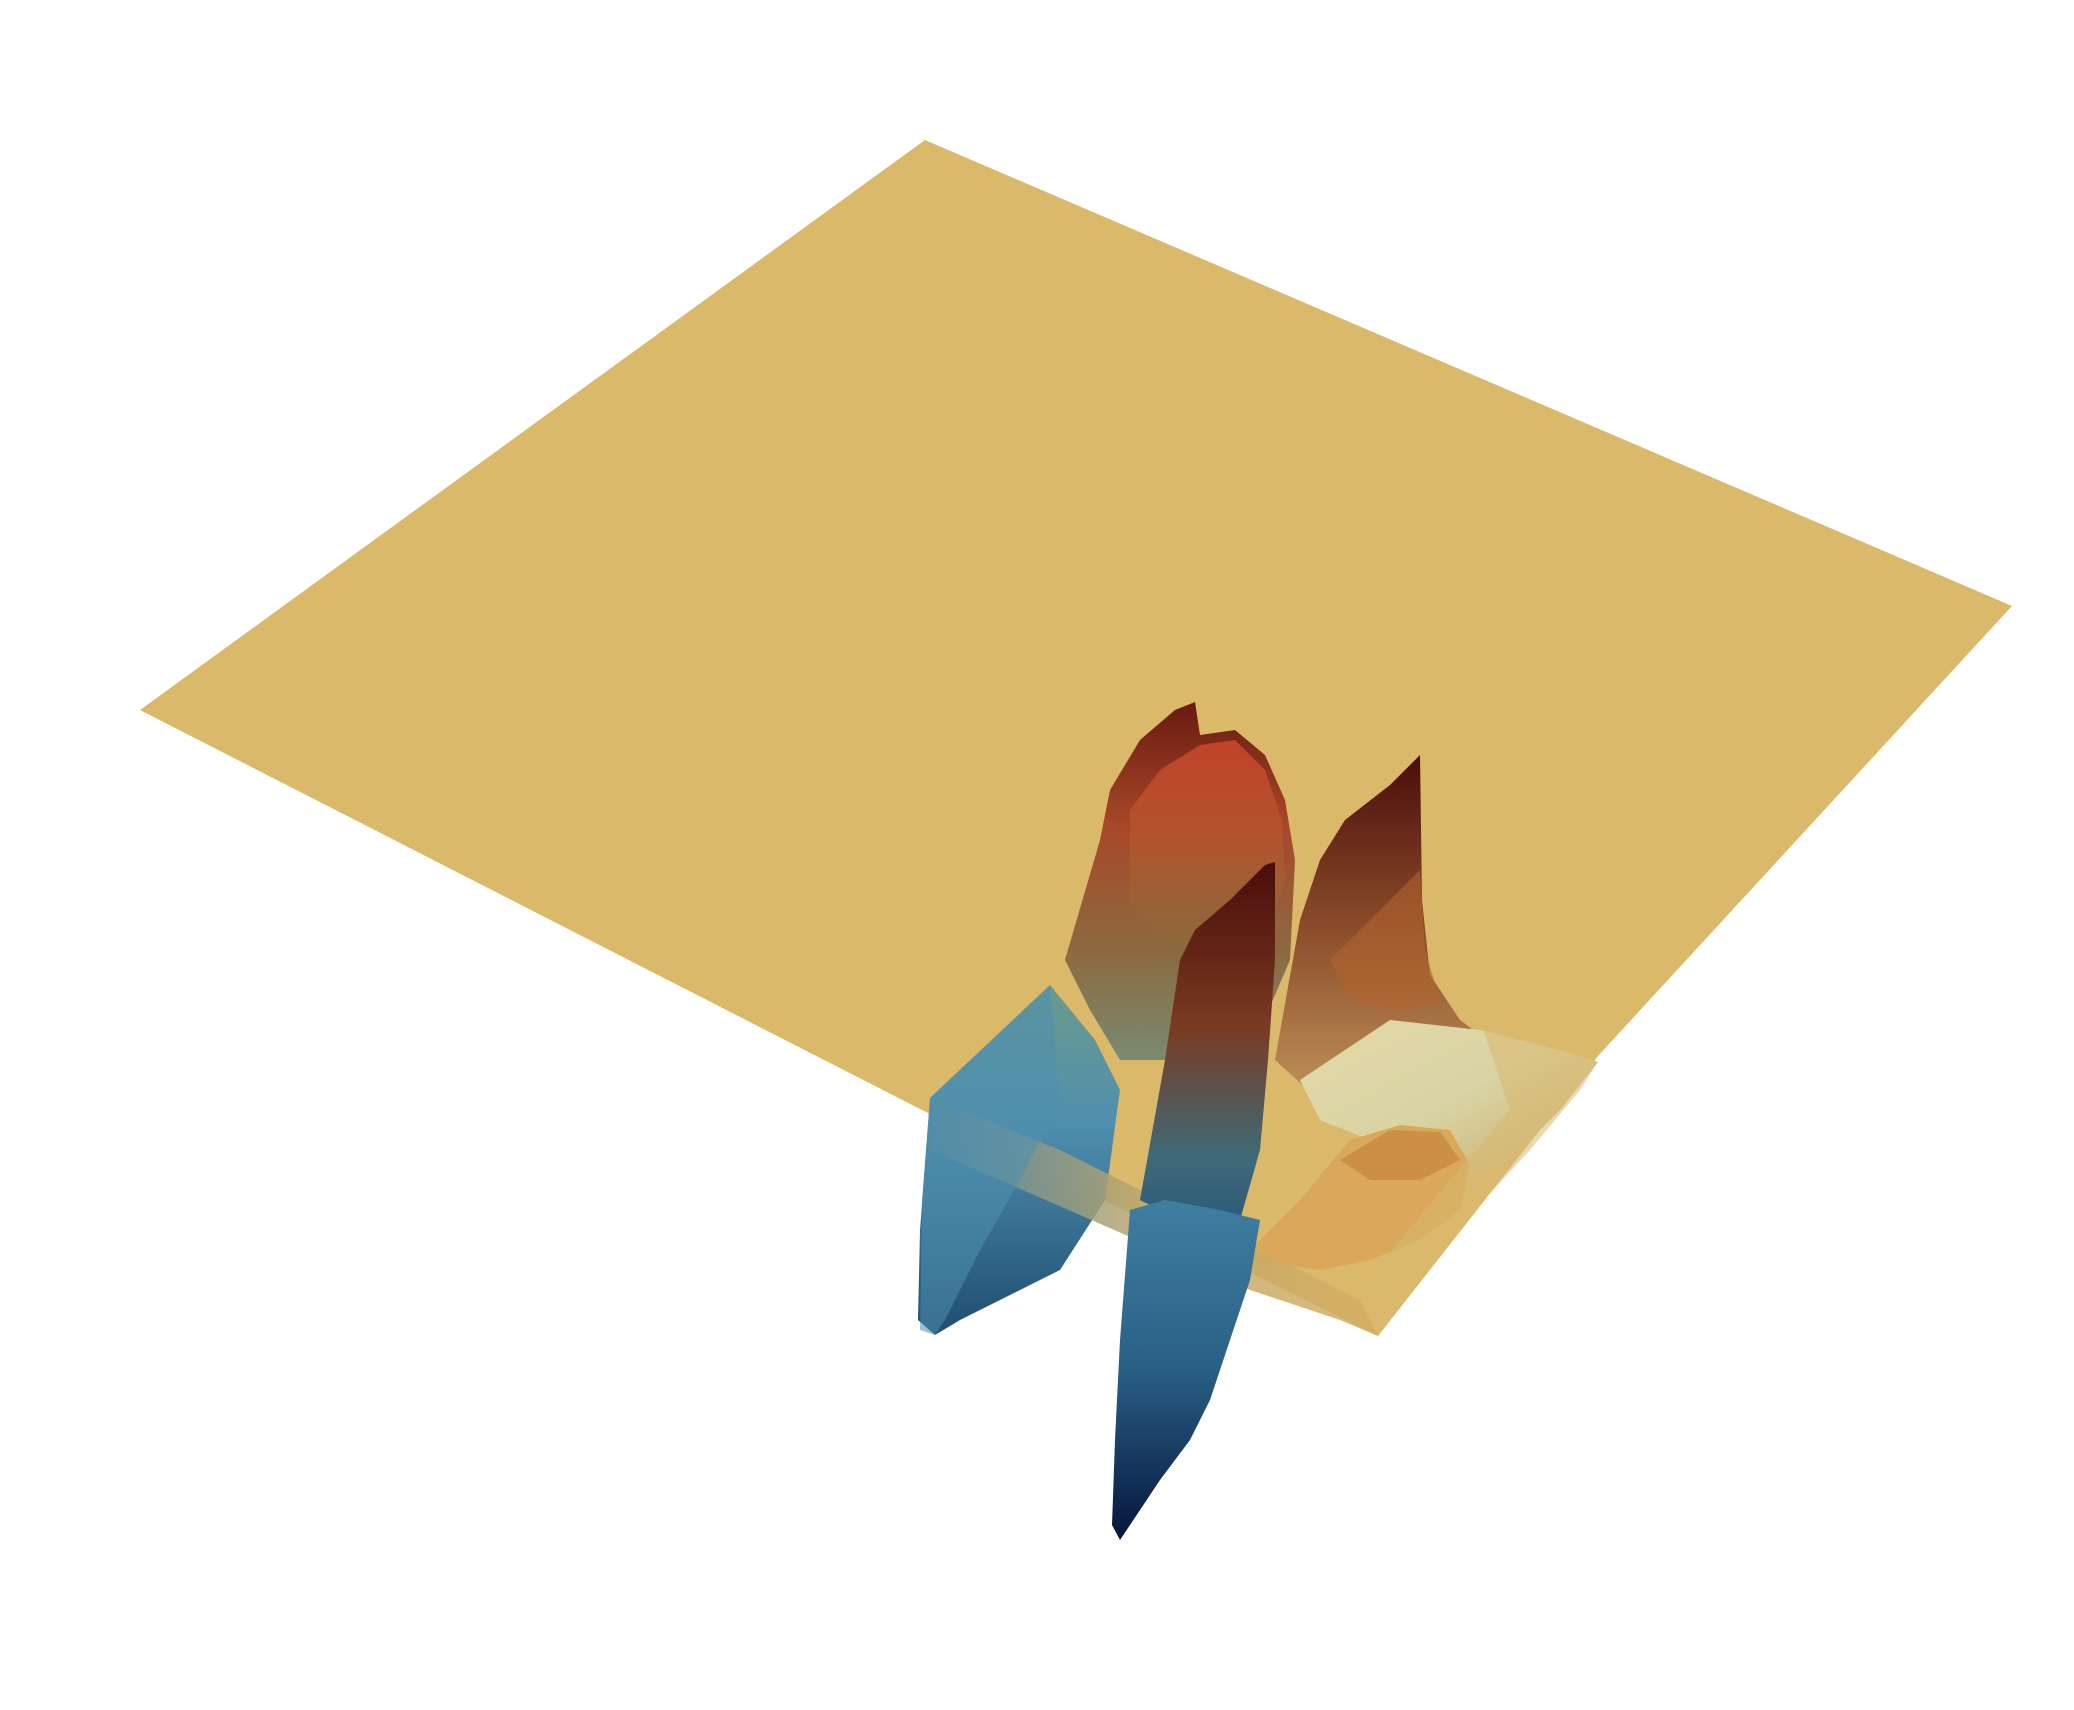 This screenshot has height=1710, width=2074. Describe the element at coordinates (1207, 1046) in the screenshot. I see `central-front-peak` at that location.